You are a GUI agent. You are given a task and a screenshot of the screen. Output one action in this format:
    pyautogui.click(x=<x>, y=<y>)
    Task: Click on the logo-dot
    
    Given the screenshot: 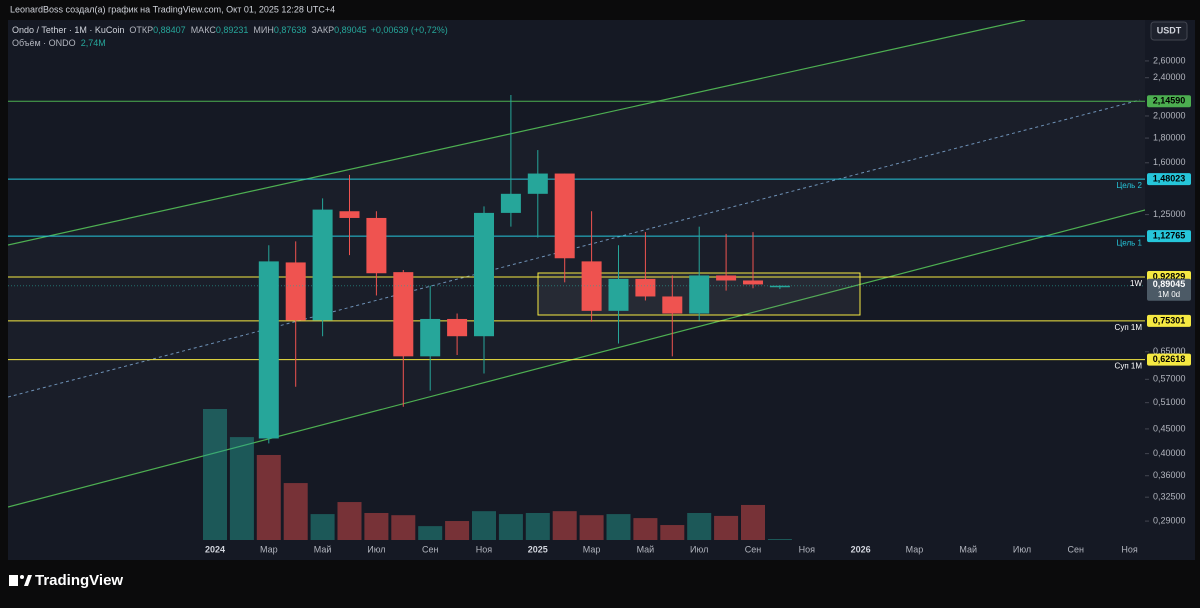 What is the action you would take?
    pyautogui.click(x=22, y=577)
    